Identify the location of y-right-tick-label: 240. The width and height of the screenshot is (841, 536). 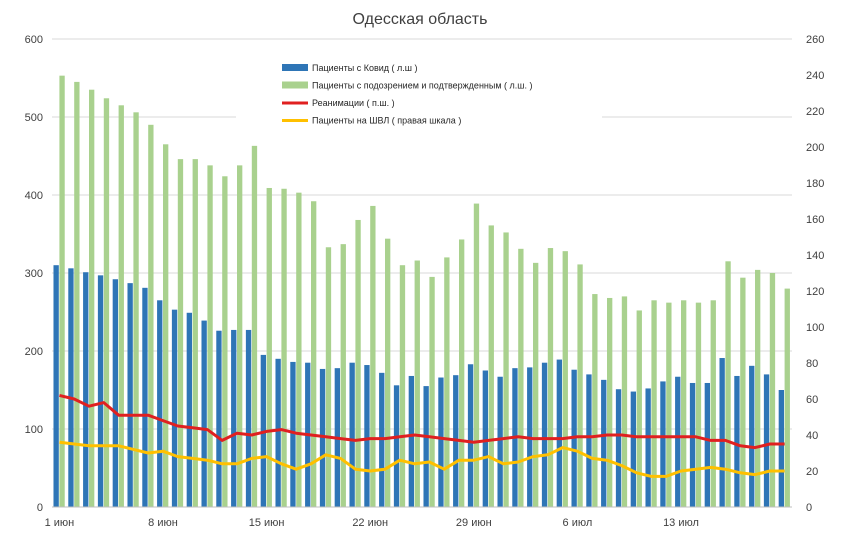
(815, 76).